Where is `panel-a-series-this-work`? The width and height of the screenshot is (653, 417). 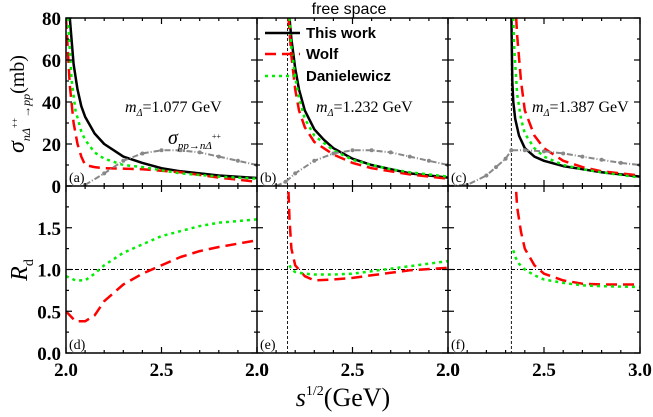
panel-a-series-this-work is located at coordinates (162, 99).